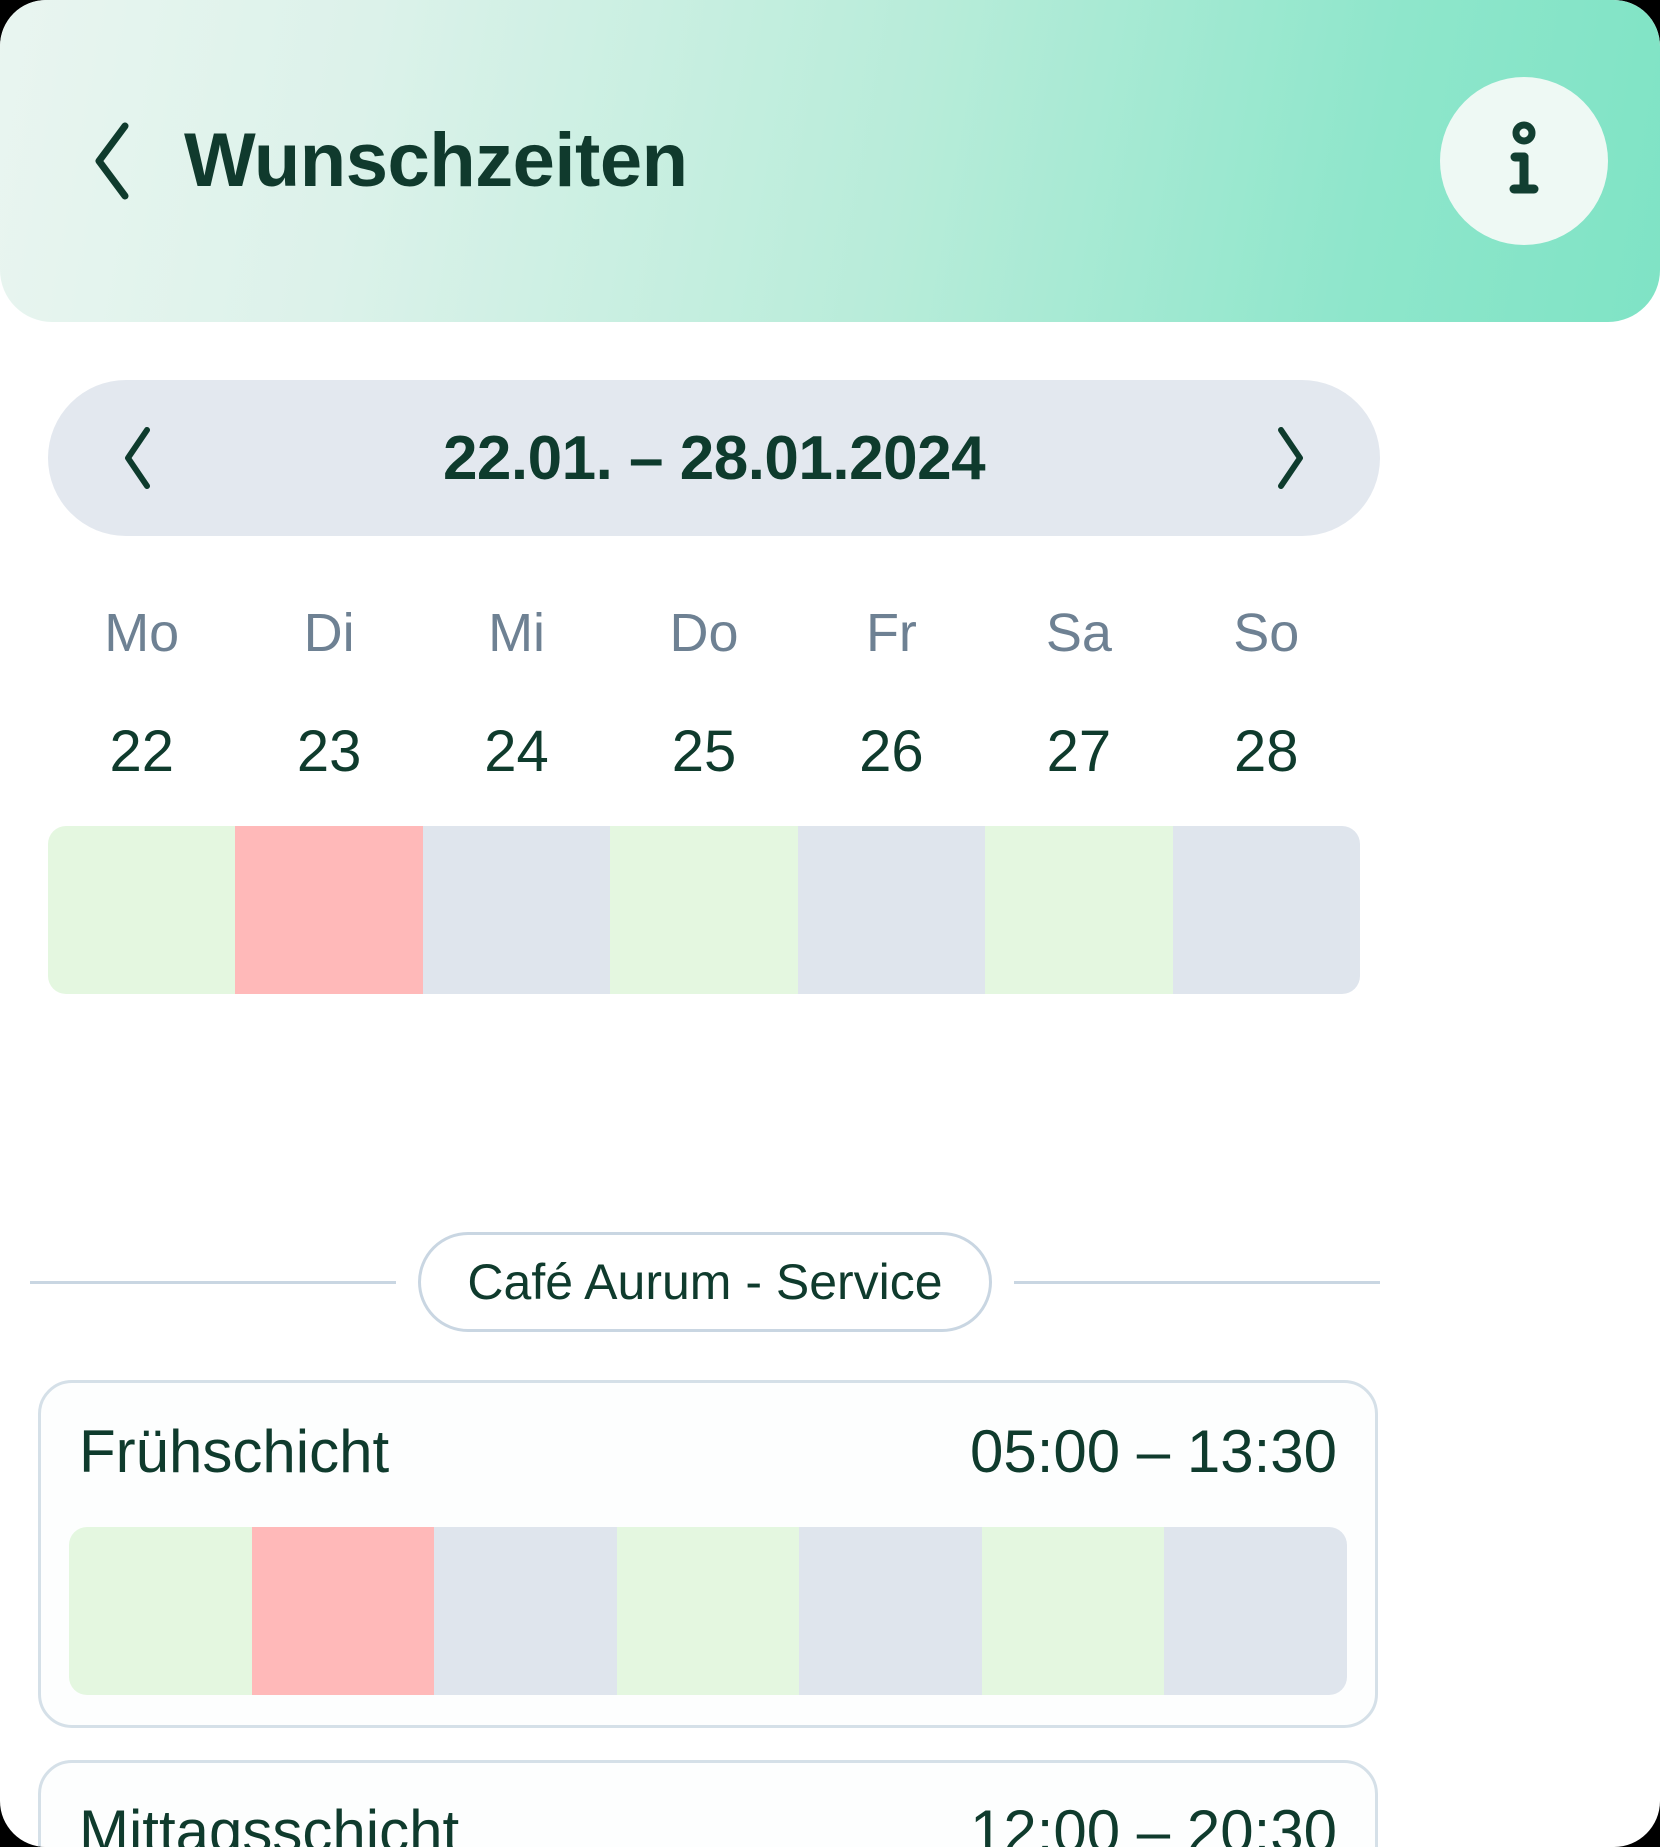 This screenshot has width=1660, height=1847. Describe the element at coordinates (213, 1282) in the screenshot. I see `divider-line-left` at that location.